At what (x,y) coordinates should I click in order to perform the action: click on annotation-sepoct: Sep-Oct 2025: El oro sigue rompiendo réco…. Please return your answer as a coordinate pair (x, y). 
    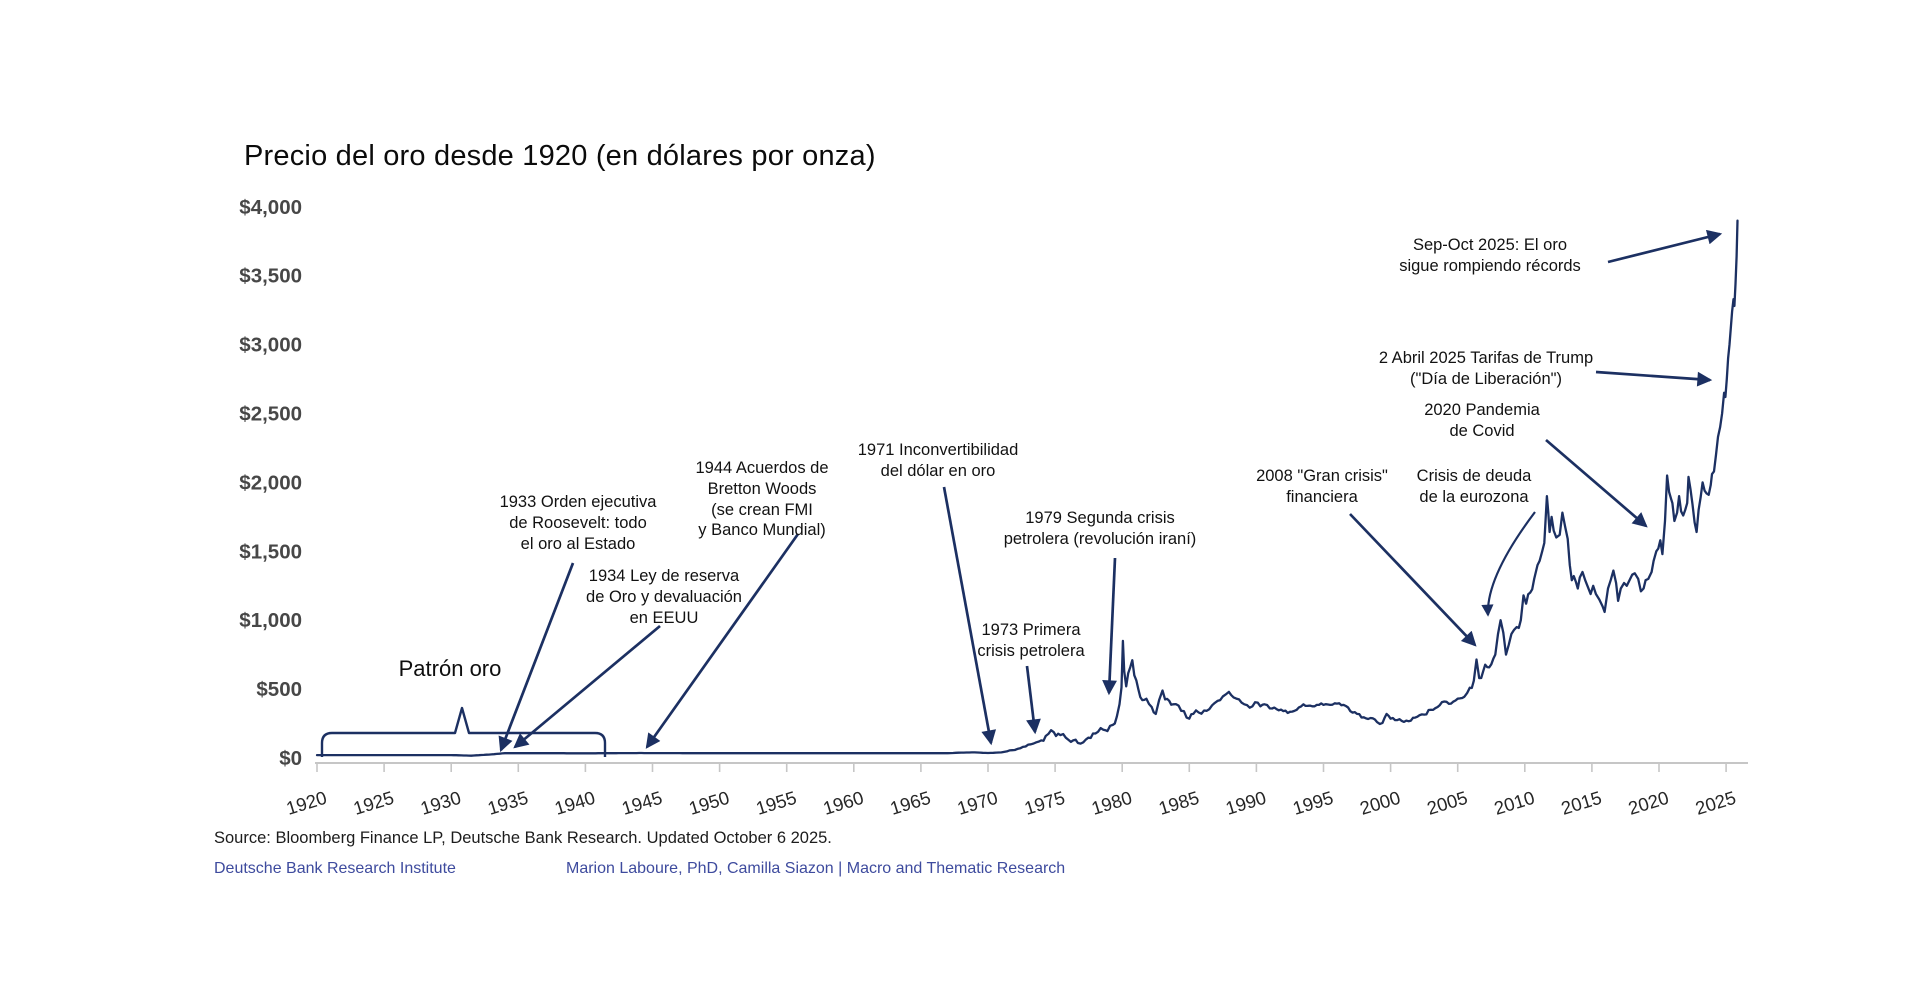
    Looking at the image, I should click on (1490, 255).